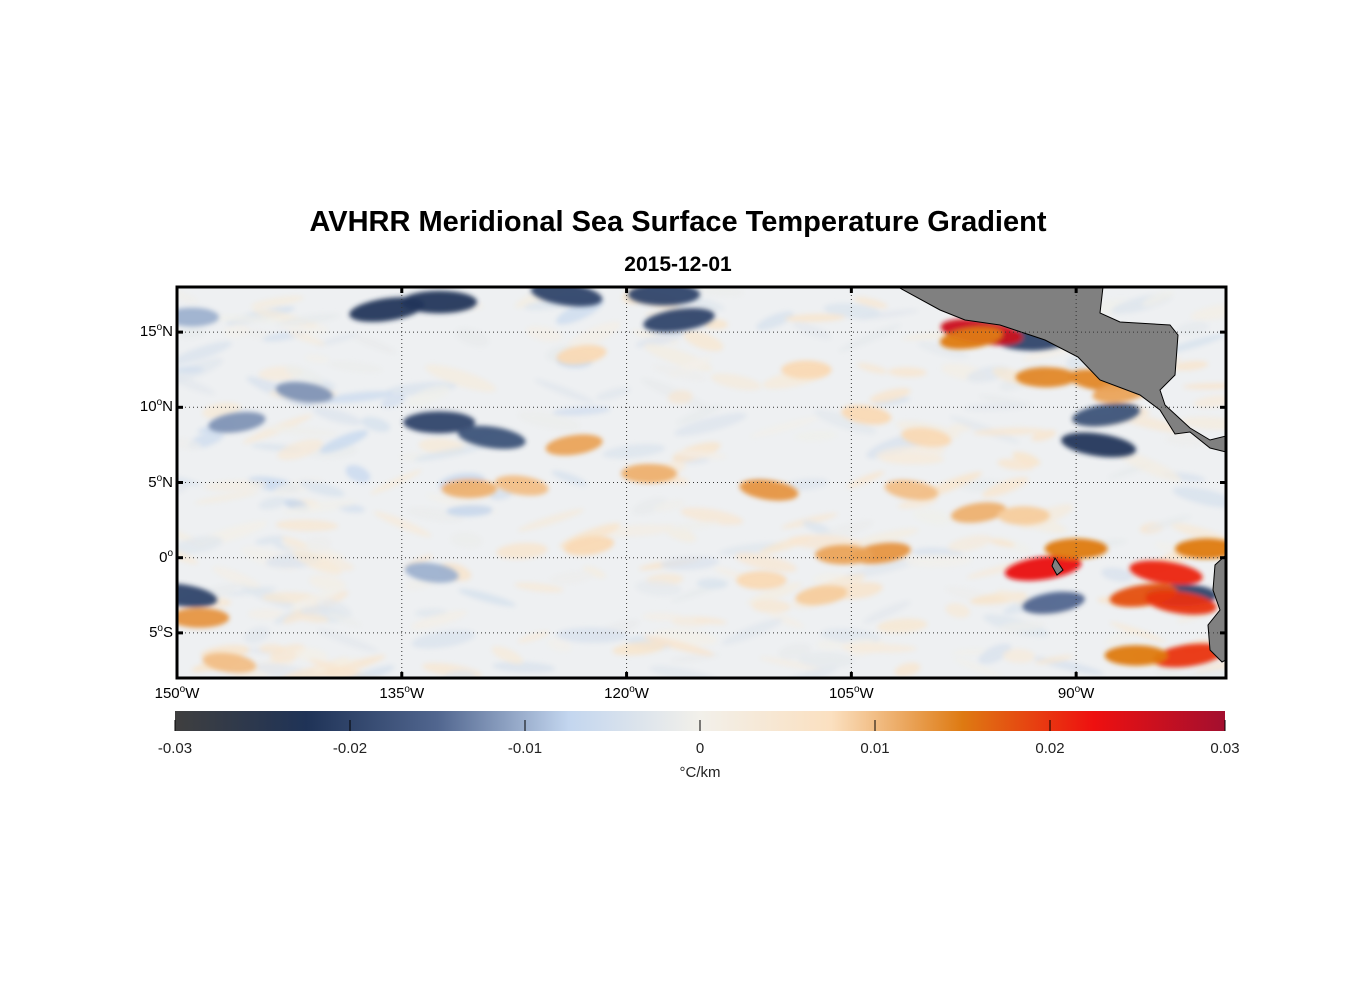 The image size is (1356, 1000). I want to click on lat-tick-label: 5oN, so click(160, 481).